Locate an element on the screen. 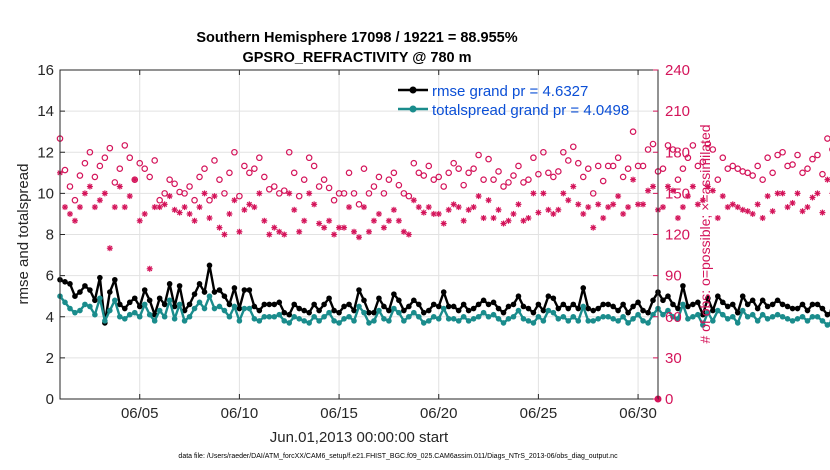 The width and height of the screenshot is (830, 470). y-right-tick-label-4: 120 is located at coordinates (677, 235).